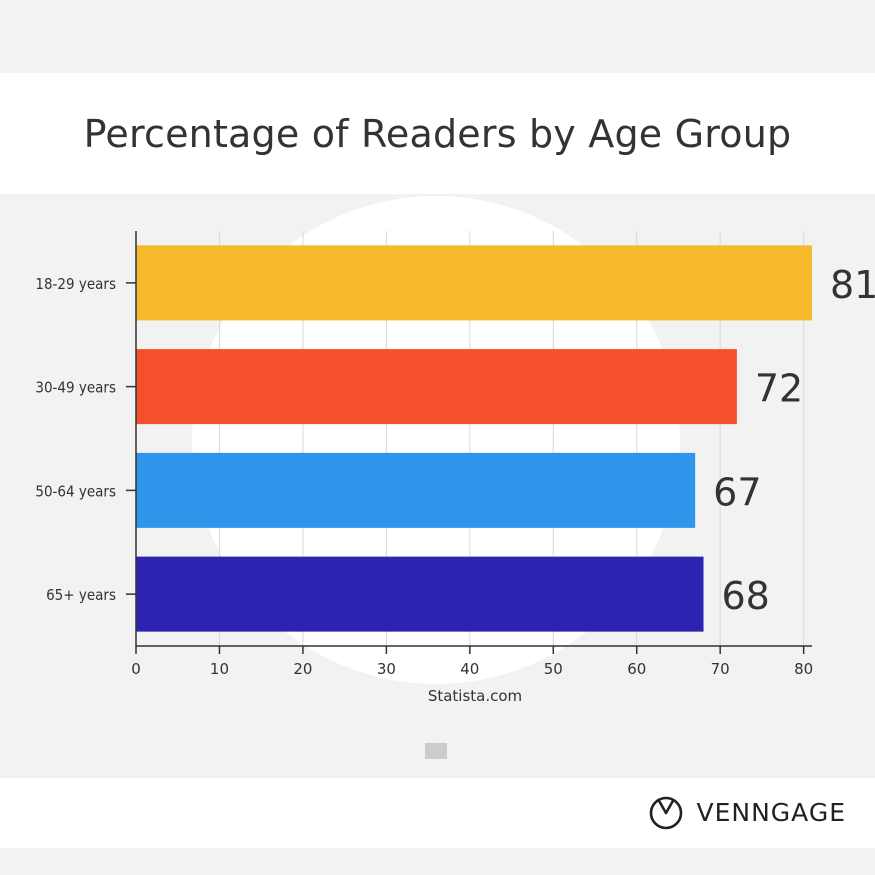 The width and height of the screenshot is (875, 875). I want to click on clock-logo-icon, so click(666, 813).